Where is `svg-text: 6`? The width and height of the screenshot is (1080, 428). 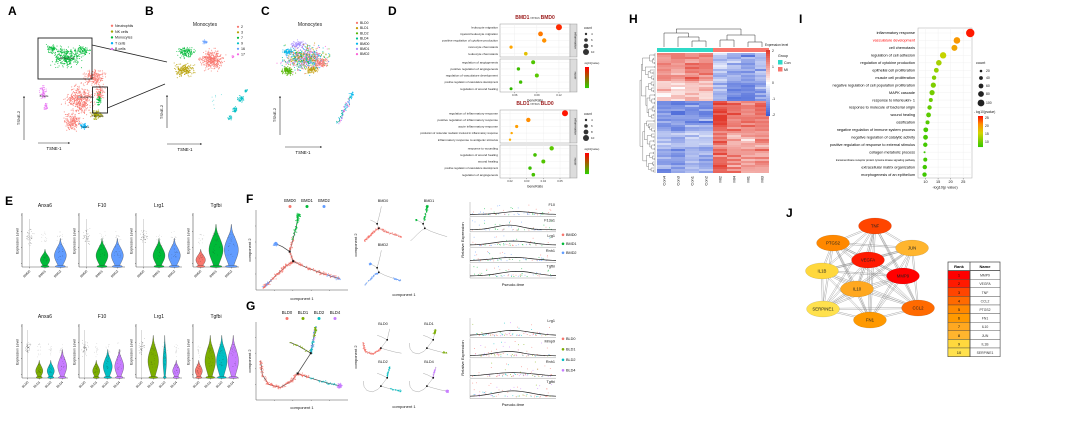
svg-text: 6 is located at coordinates (592, 126).